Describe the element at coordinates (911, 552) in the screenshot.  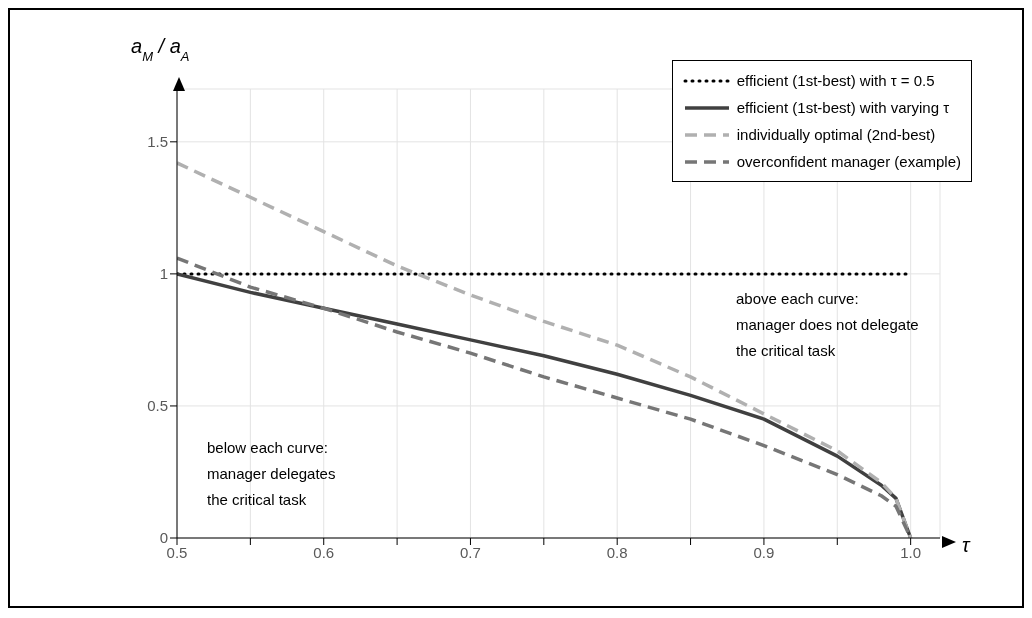
I see `x-tick-label: 1.0` at that location.